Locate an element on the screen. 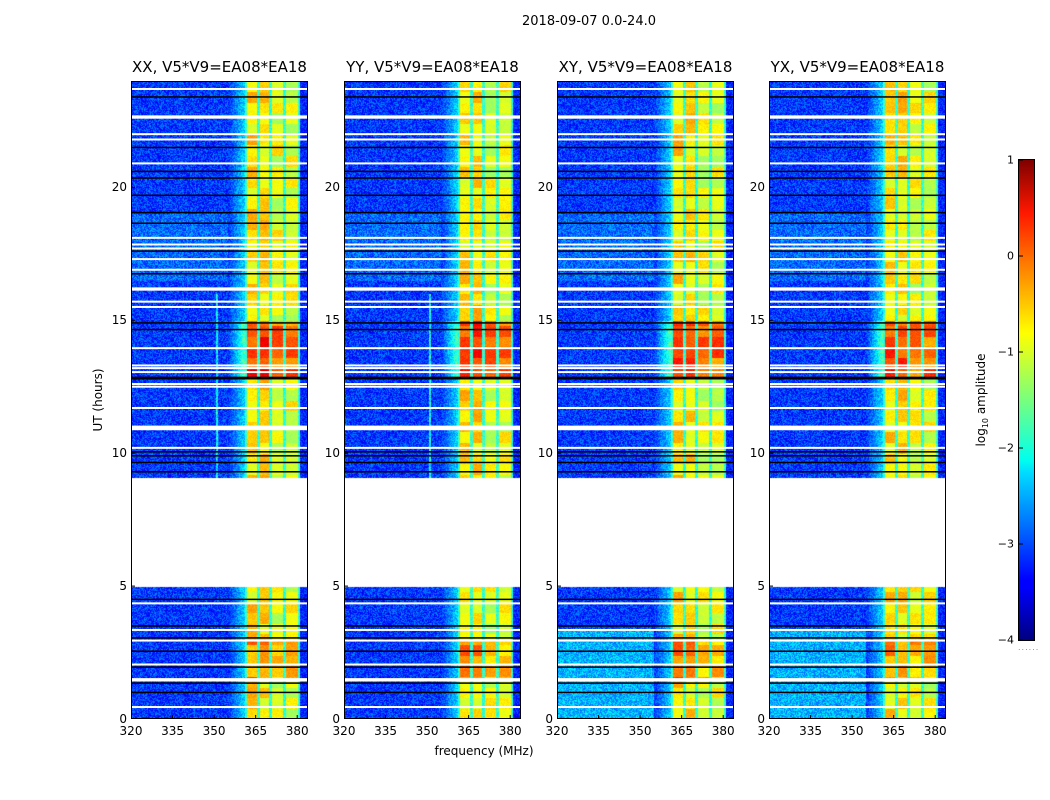 The height and width of the screenshot is (800, 1050). colorbar-tick-label: −3 is located at coordinates (1005, 544).